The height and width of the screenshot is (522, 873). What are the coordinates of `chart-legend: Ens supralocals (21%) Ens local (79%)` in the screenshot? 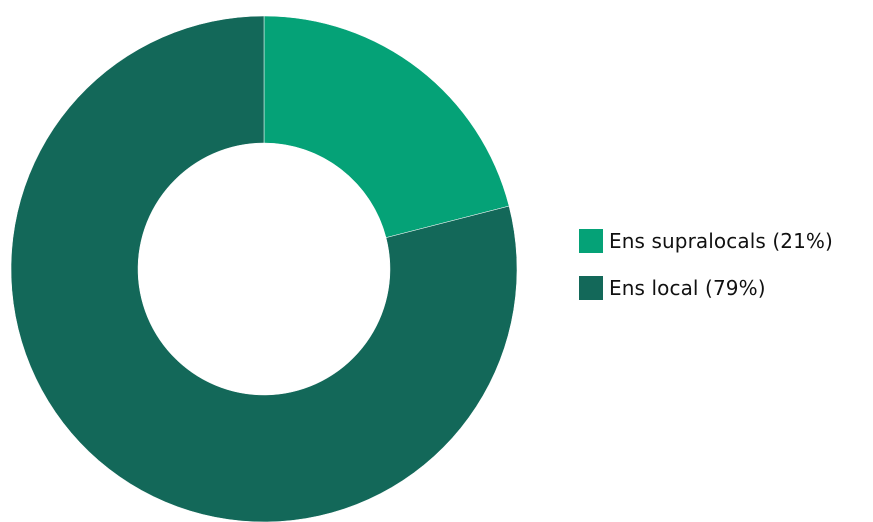 It's located at (706, 264).